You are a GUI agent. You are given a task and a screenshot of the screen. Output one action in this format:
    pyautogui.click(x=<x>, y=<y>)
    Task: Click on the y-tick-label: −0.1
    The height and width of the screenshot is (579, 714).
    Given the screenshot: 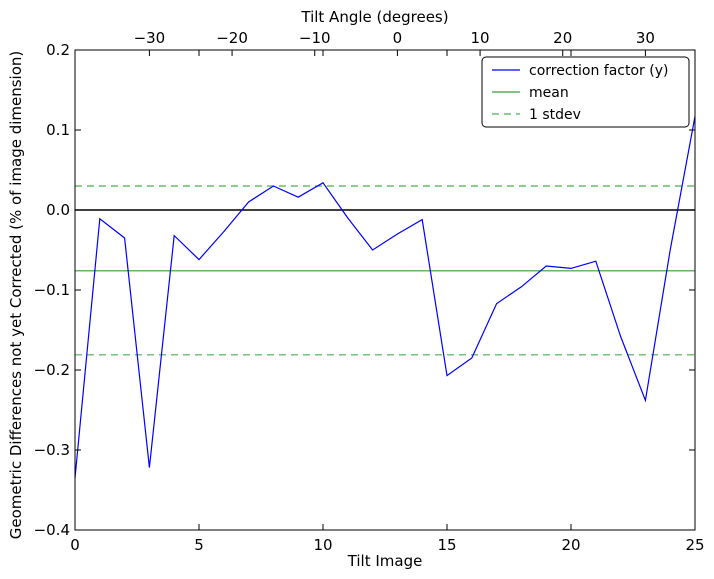 What is the action you would take?
    pyautogui.click(x=52, y=290)
    